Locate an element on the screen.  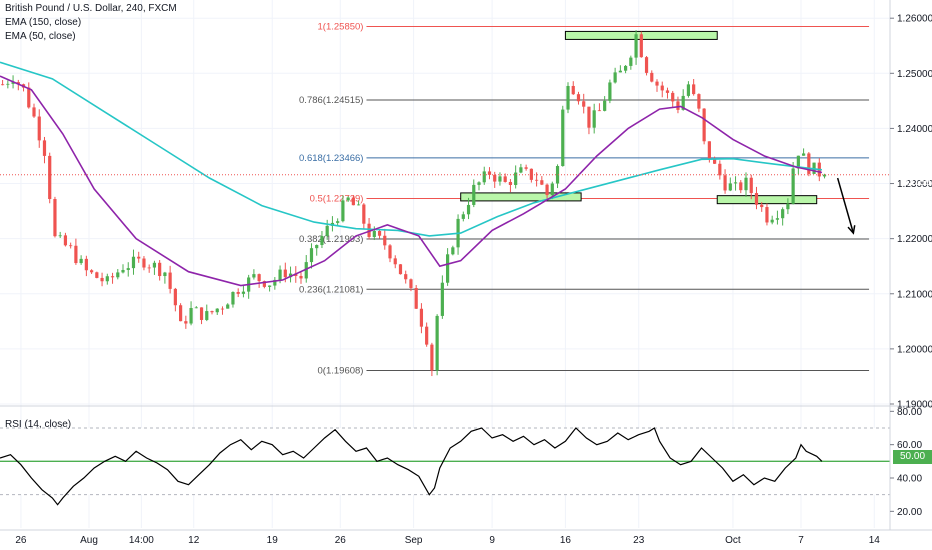
rsi-tick-label: 40.00 is located at coordinates (909, 479).